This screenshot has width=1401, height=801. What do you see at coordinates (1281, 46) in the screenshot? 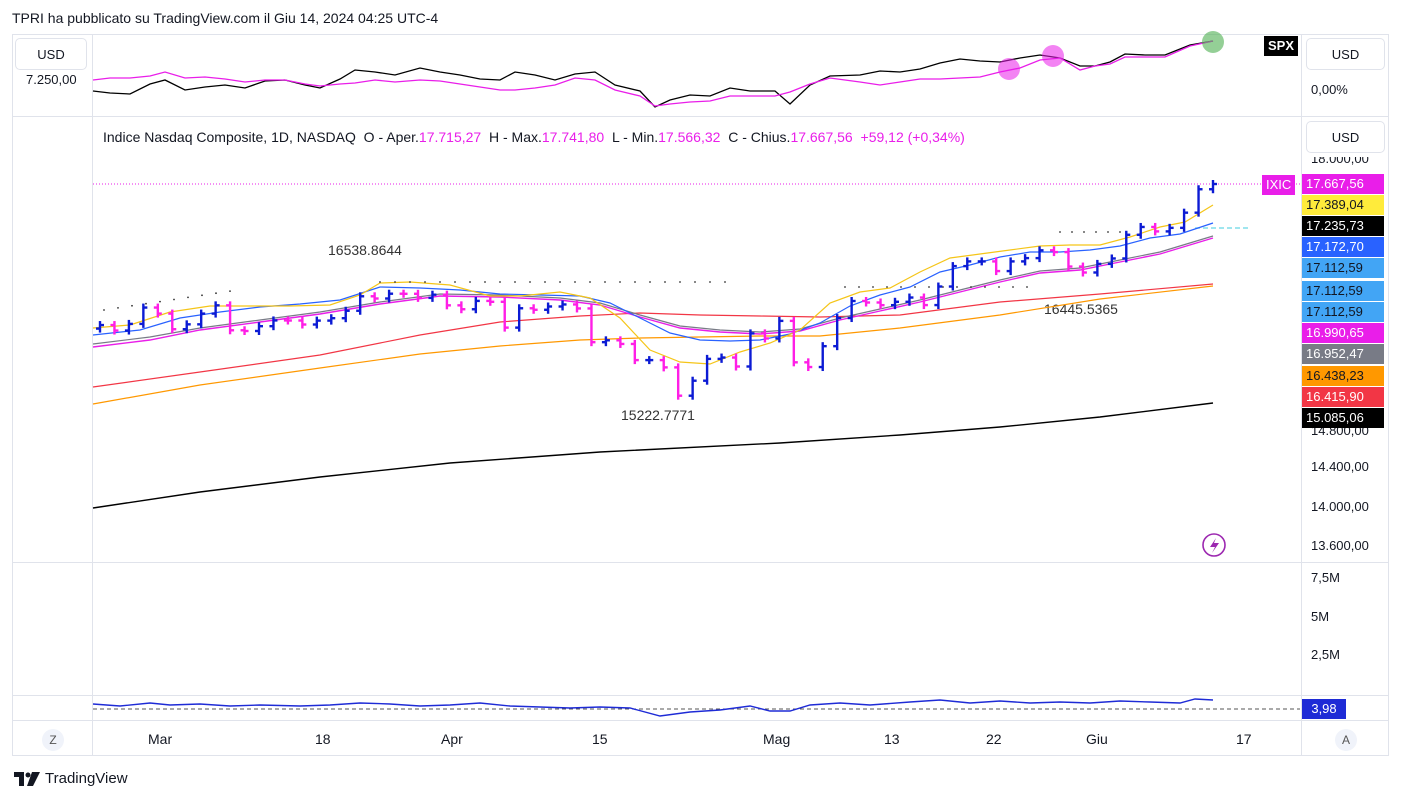
I see `spx-tag: SPX` at bounding box center [1281, 46].